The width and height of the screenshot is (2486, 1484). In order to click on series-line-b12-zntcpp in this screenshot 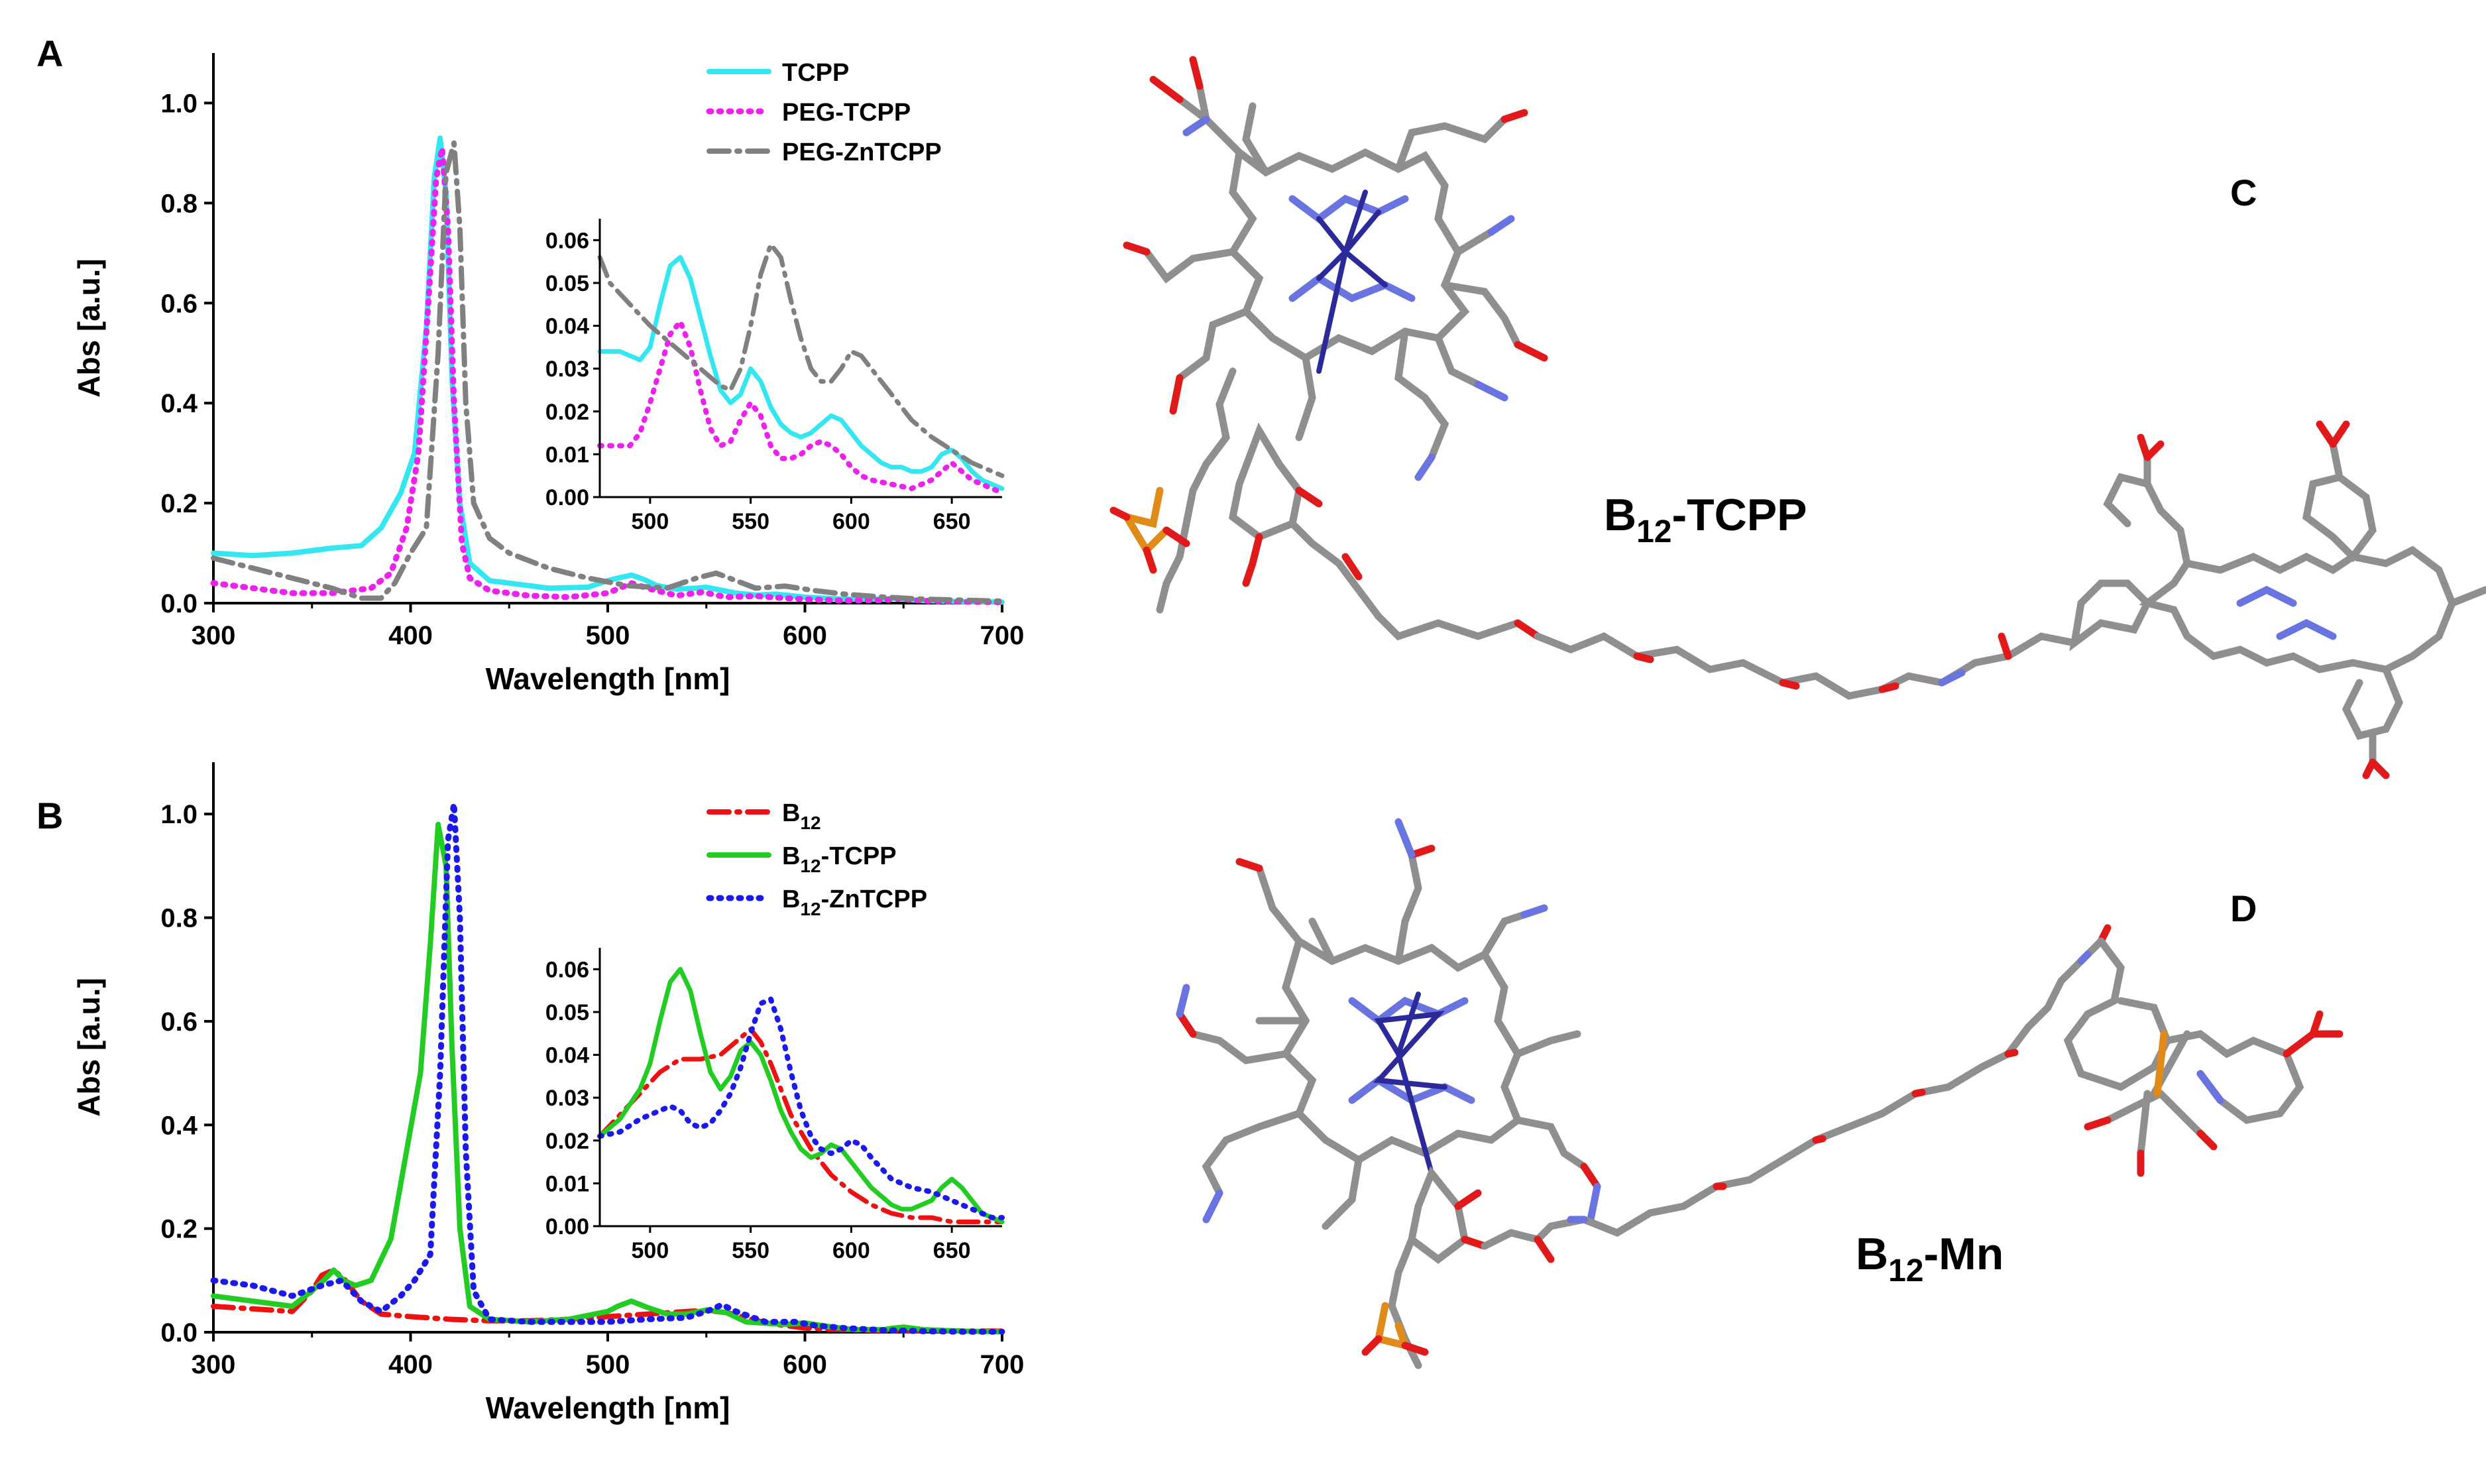, I will do `click(607, 1068)`.